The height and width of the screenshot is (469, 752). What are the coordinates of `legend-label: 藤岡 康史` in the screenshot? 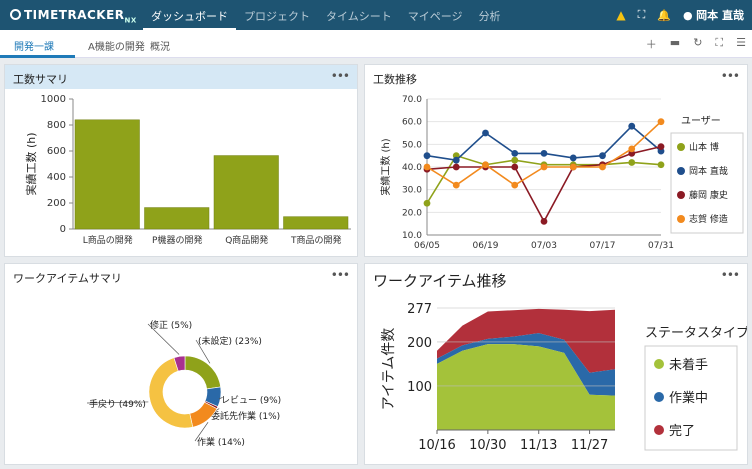 It's located at (708, 195).